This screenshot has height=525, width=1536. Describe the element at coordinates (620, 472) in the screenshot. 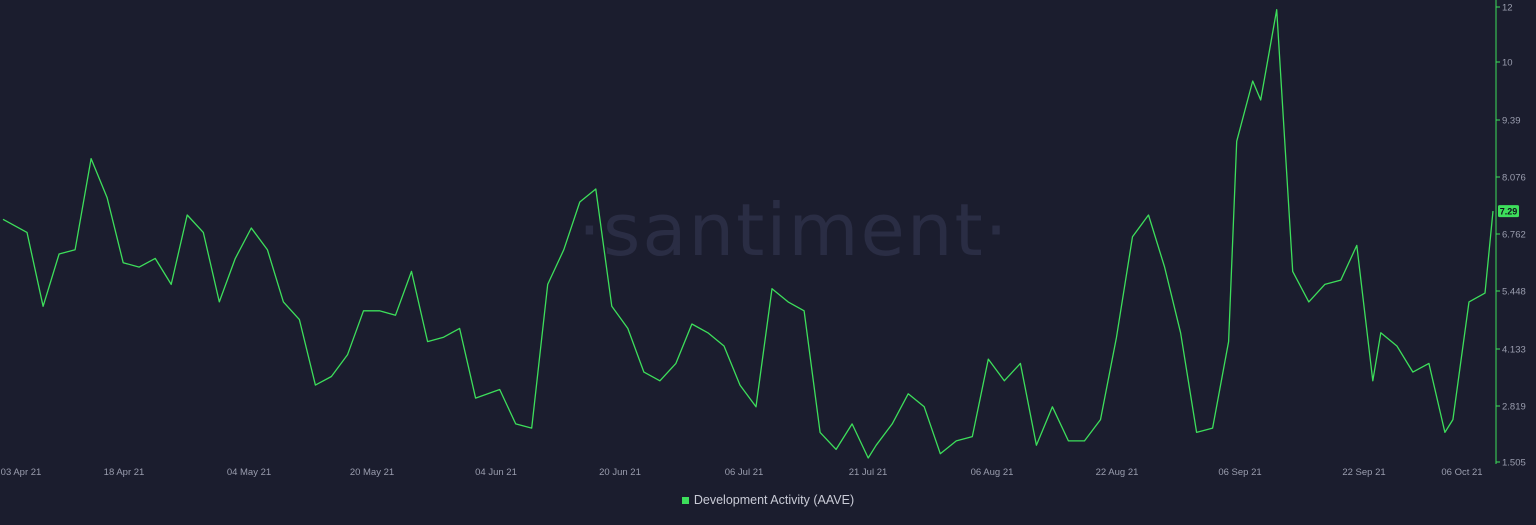

I see `x-tick-label: 20 Jun 21` at that location.